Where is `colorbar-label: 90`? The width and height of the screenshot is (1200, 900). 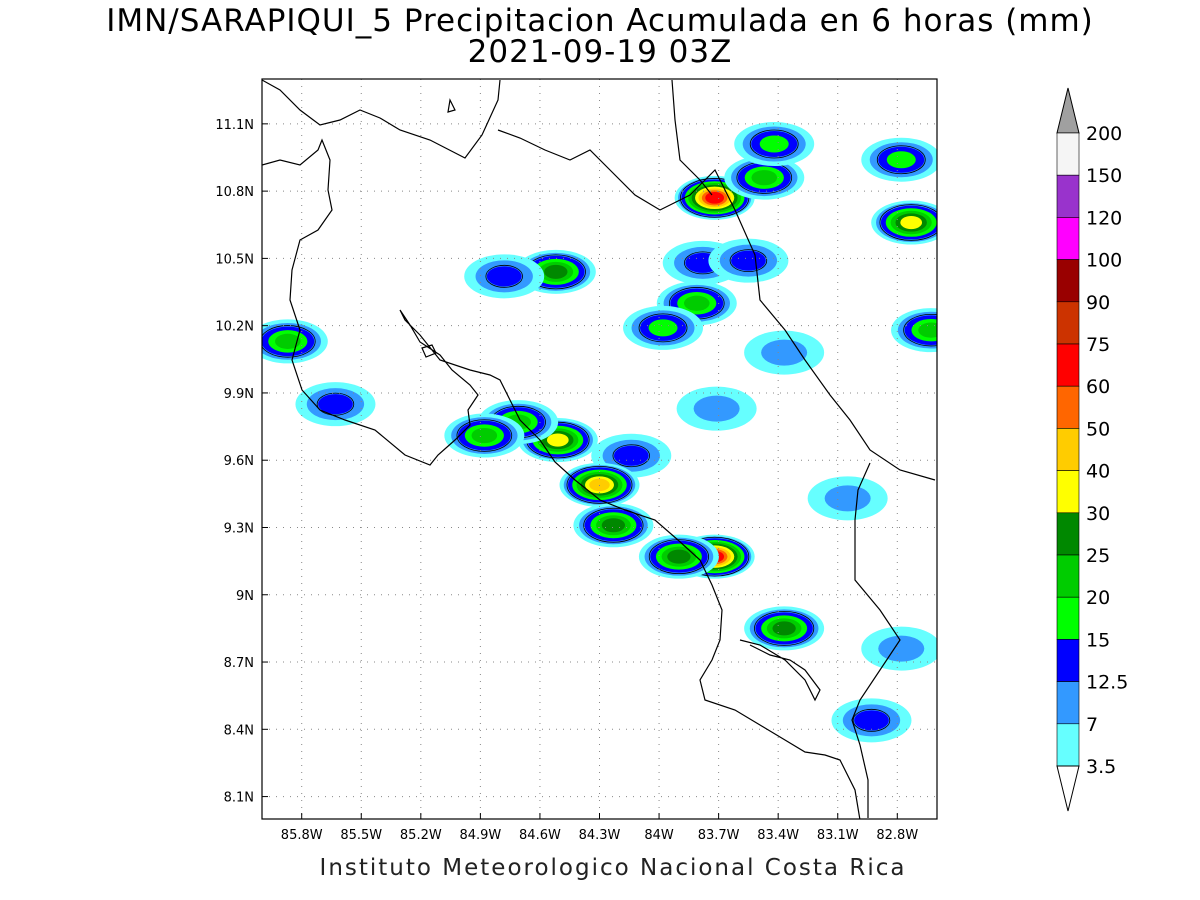
colorbar-label: 90 is located at coordinates (1098, 303).